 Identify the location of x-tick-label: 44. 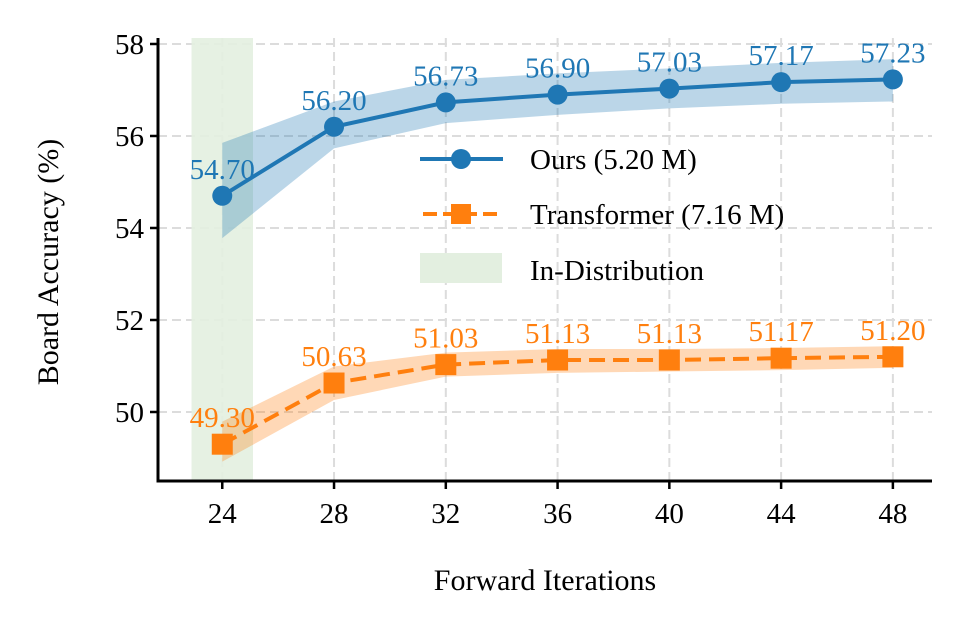
(782, 514).